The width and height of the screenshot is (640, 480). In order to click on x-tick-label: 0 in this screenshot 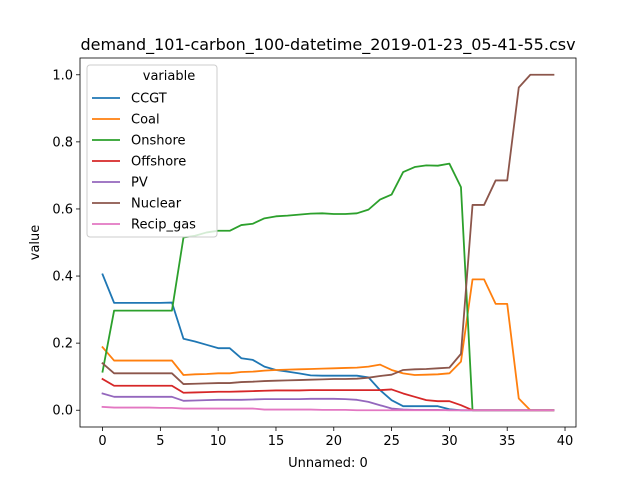, I will do `click(102, 441)`.